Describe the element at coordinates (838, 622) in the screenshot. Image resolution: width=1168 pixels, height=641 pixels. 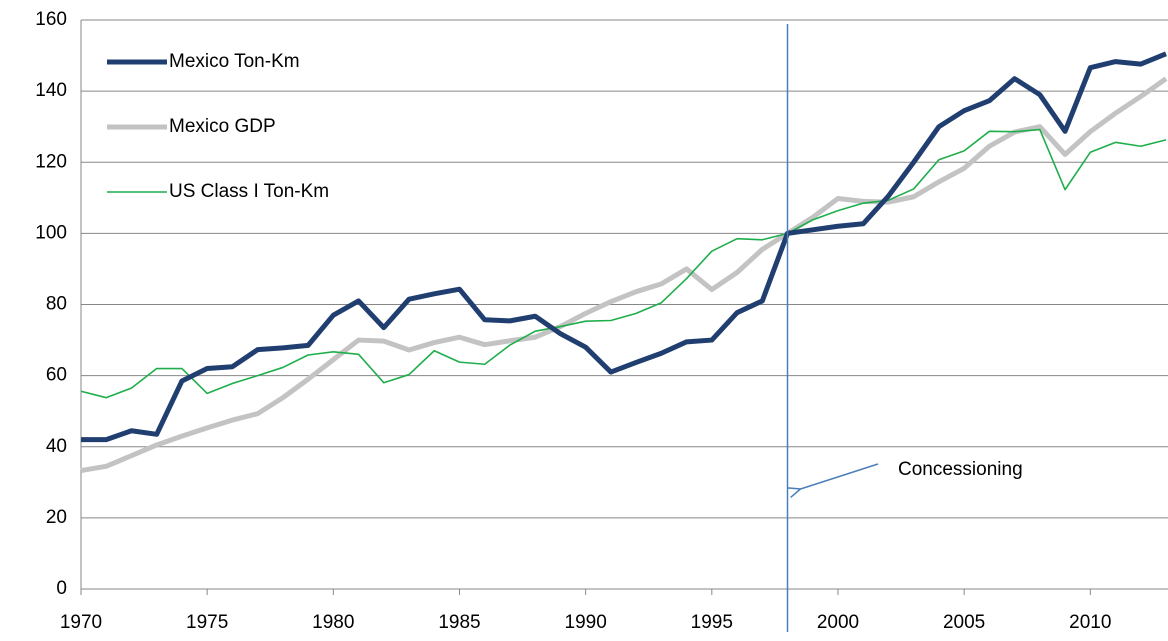
I see `x-tick-label: 2000` at that location.